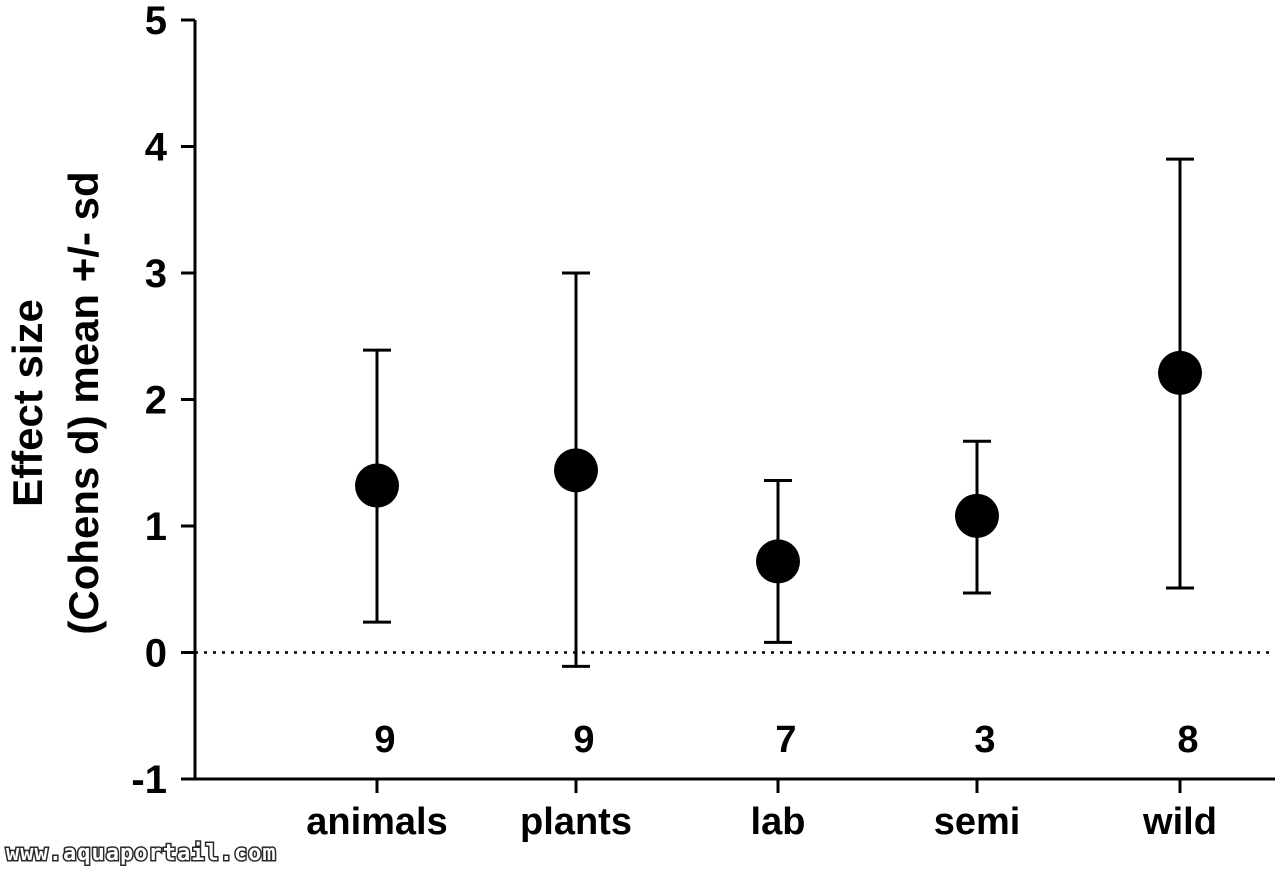 This screenshot has height=870, width=1280. I want to click on y-tick-label: 0, so click(156, 654).